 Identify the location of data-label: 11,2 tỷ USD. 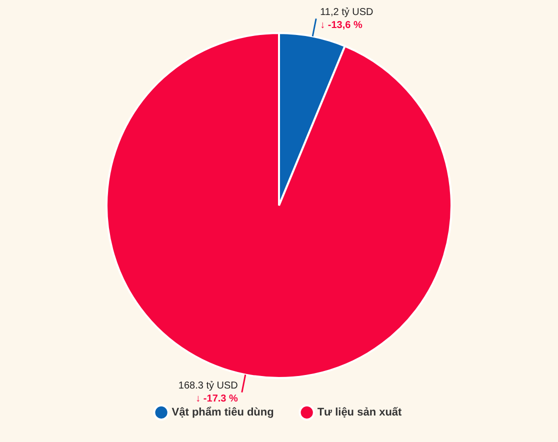
(347, 12).